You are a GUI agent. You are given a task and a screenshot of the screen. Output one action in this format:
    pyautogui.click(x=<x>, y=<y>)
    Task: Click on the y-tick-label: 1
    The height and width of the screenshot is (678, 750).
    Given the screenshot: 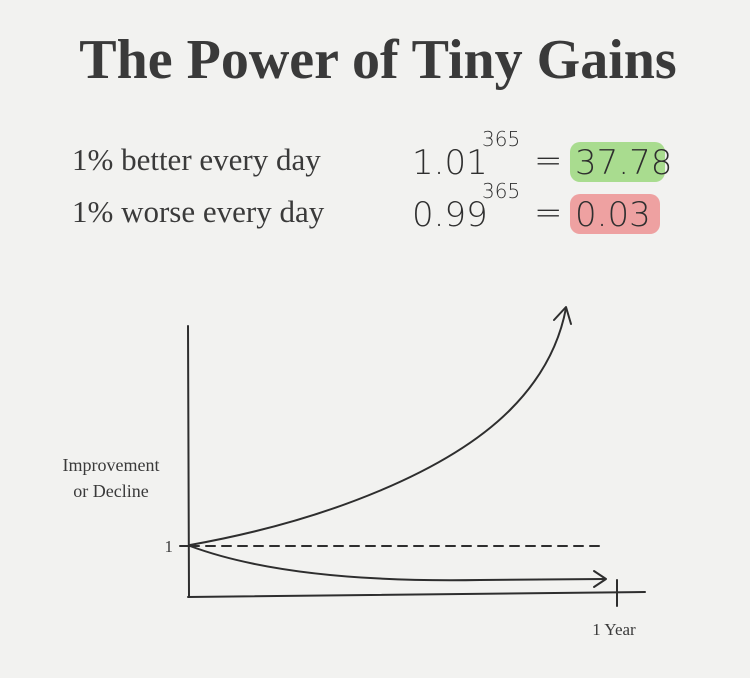 What is the action you would take?
    pyautogui.click(x=169, y=546)
    